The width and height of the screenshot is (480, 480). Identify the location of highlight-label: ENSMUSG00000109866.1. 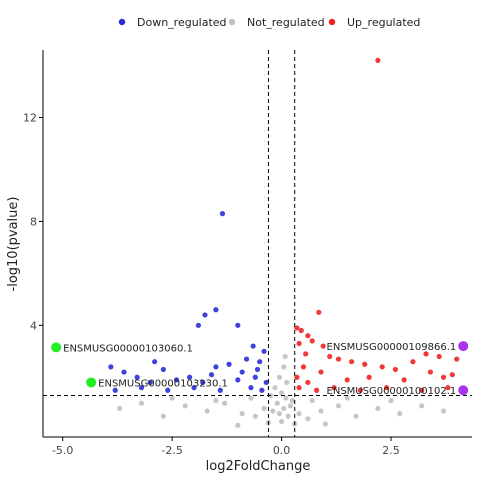
(392, 347).